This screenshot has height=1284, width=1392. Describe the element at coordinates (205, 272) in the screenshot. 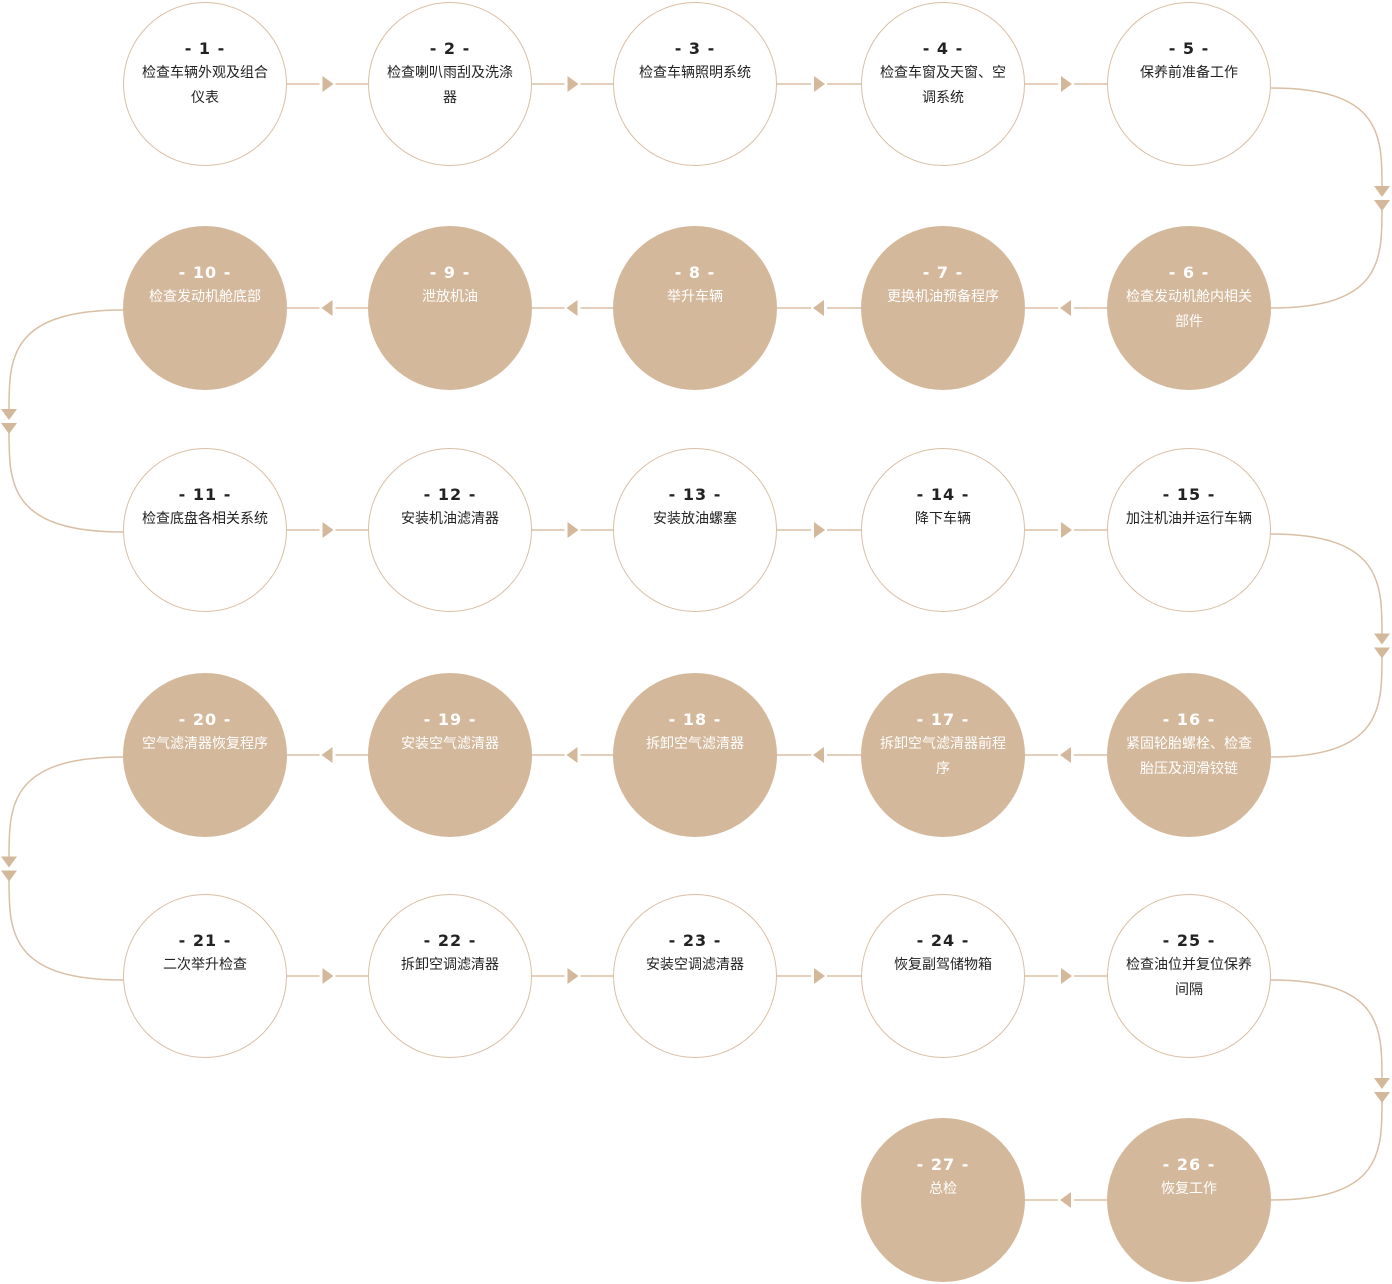

I see `step-number: - 10 -` at that location.